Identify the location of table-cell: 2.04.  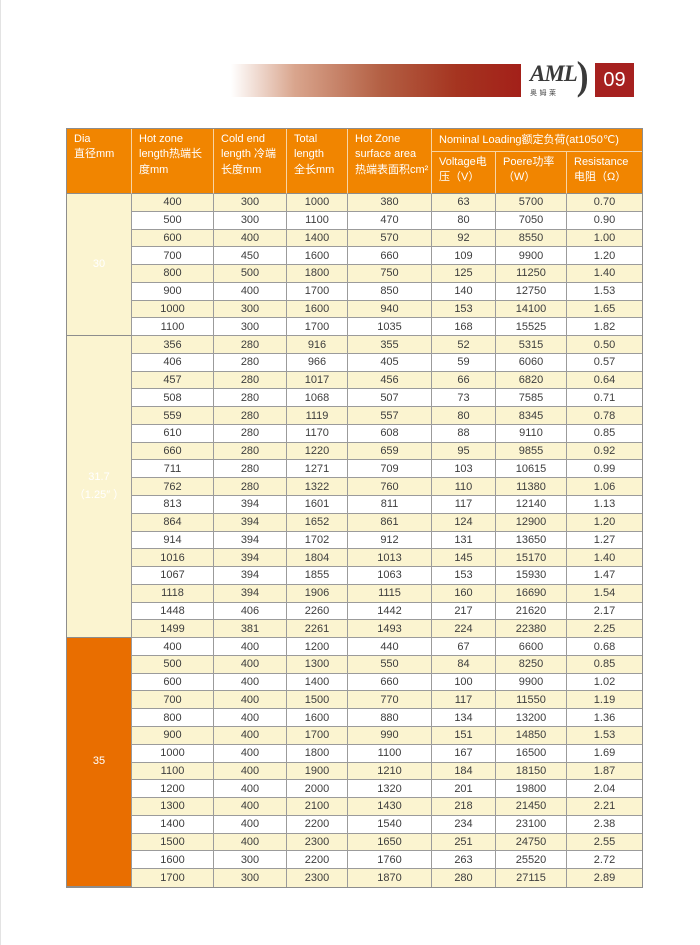
(605, 789).